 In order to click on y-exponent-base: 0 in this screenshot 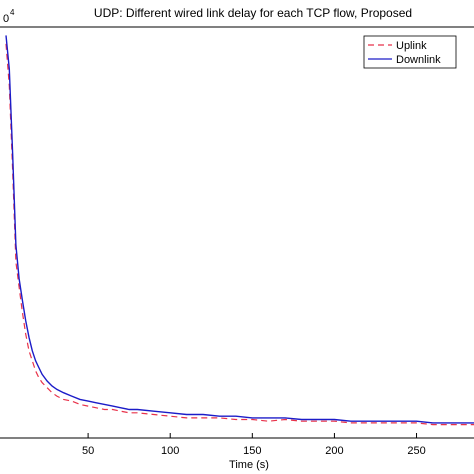, I will do `click(6, 19)`.